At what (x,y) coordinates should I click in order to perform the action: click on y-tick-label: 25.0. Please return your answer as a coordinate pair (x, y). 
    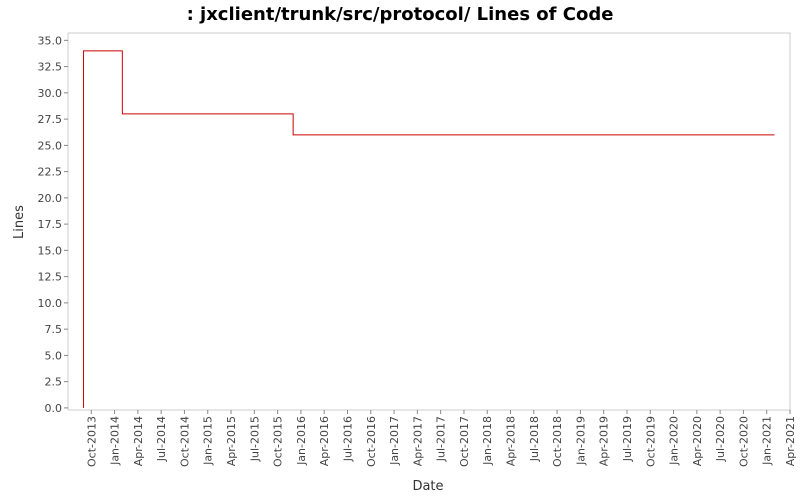
    Looking at the image, I should click on (50, 145).